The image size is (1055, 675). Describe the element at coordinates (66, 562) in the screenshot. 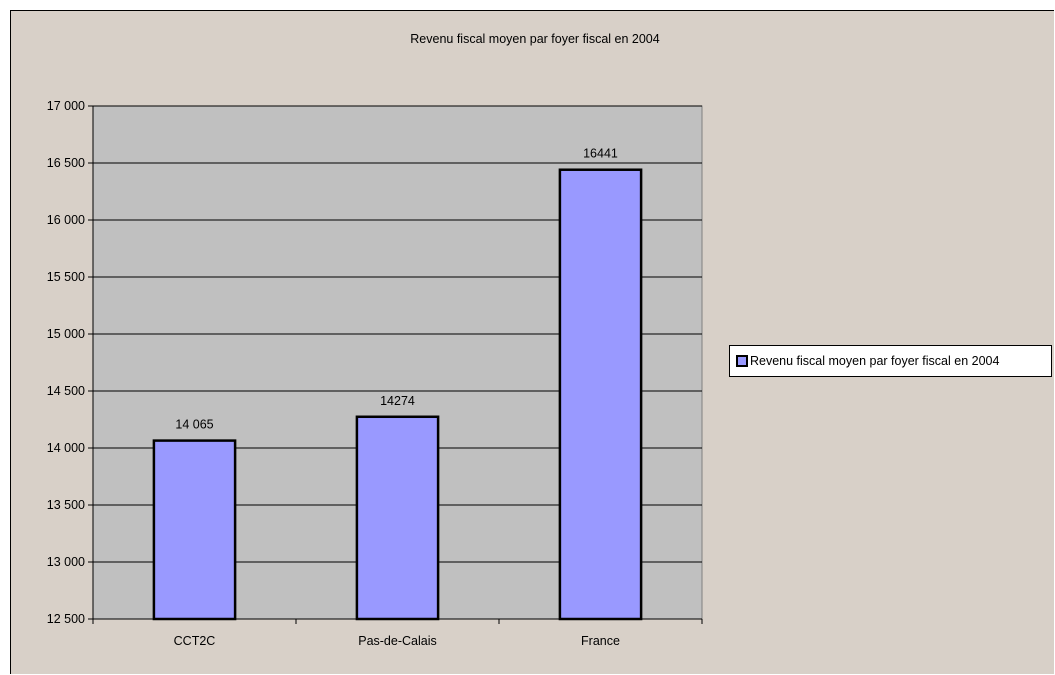

I see `y-tick-label: 13 000` at that location.